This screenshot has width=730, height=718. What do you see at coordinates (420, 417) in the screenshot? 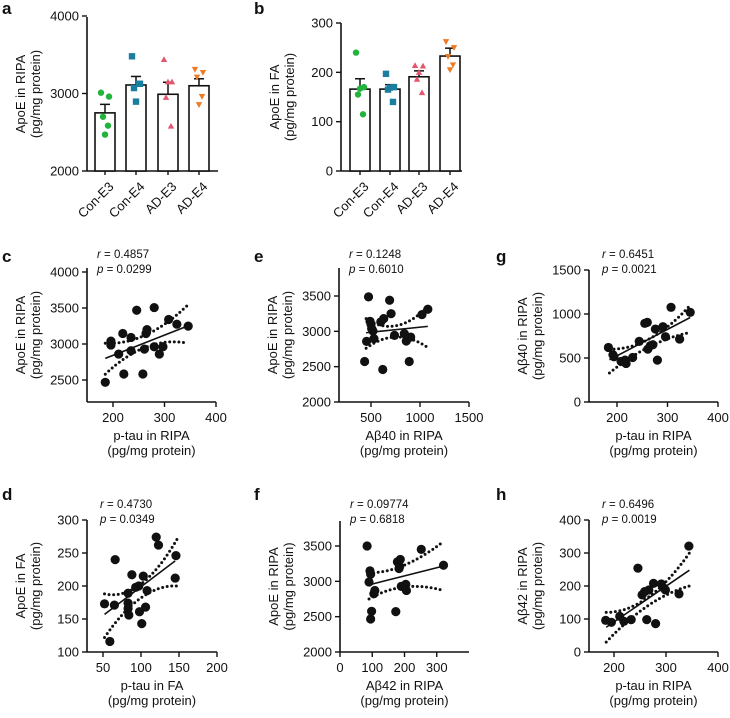
I see `x-tick-label: 1000` at bounding box center [420, 417].